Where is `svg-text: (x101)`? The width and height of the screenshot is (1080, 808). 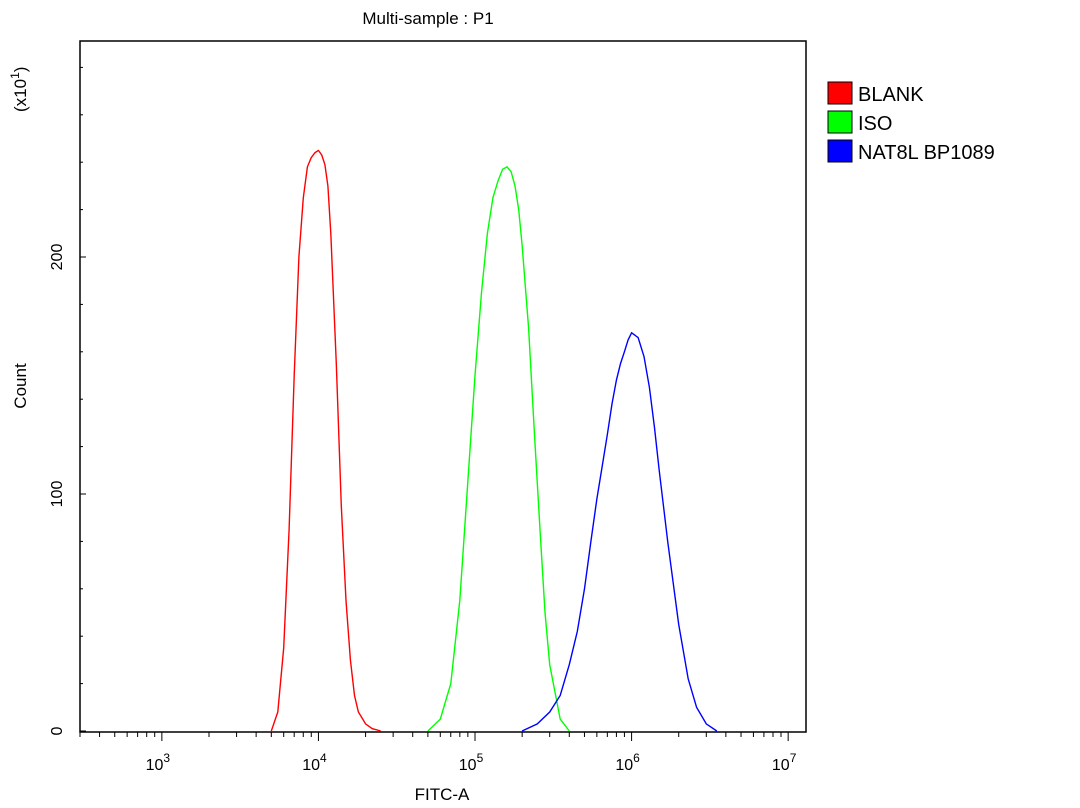
svg-text: (x101) is located at coordinates (19, 89).